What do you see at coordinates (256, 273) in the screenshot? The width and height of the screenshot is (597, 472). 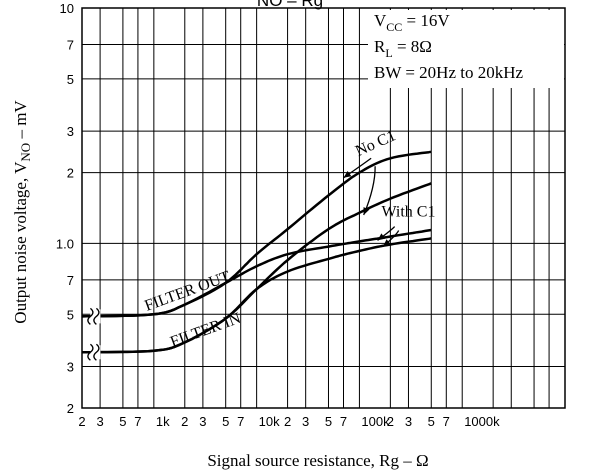 I see `curve-filter-out-with-c1` at bounding box center [256, 273].